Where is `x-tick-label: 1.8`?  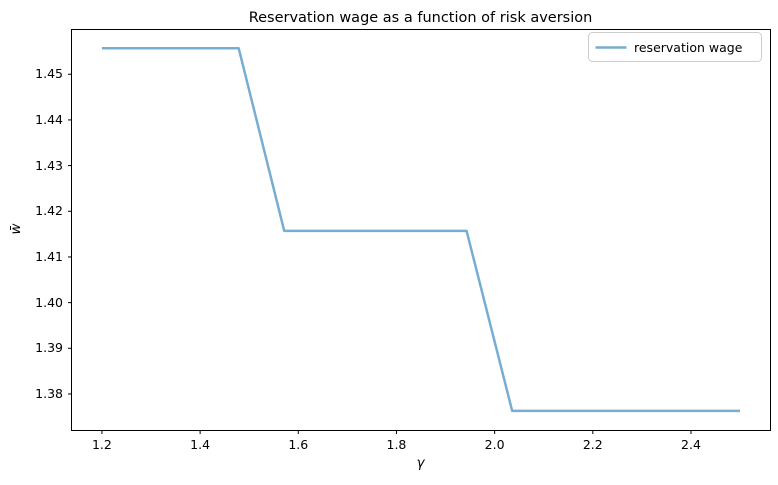
x-tick-label: 1.8 is located at coordinates (396, 444).